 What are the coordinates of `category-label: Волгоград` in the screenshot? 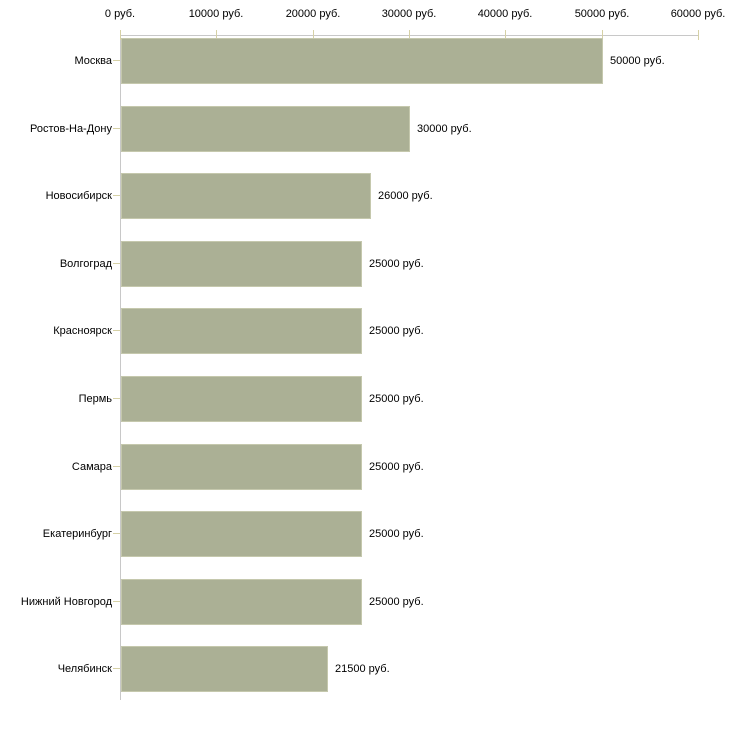 It's located at (85, 264).